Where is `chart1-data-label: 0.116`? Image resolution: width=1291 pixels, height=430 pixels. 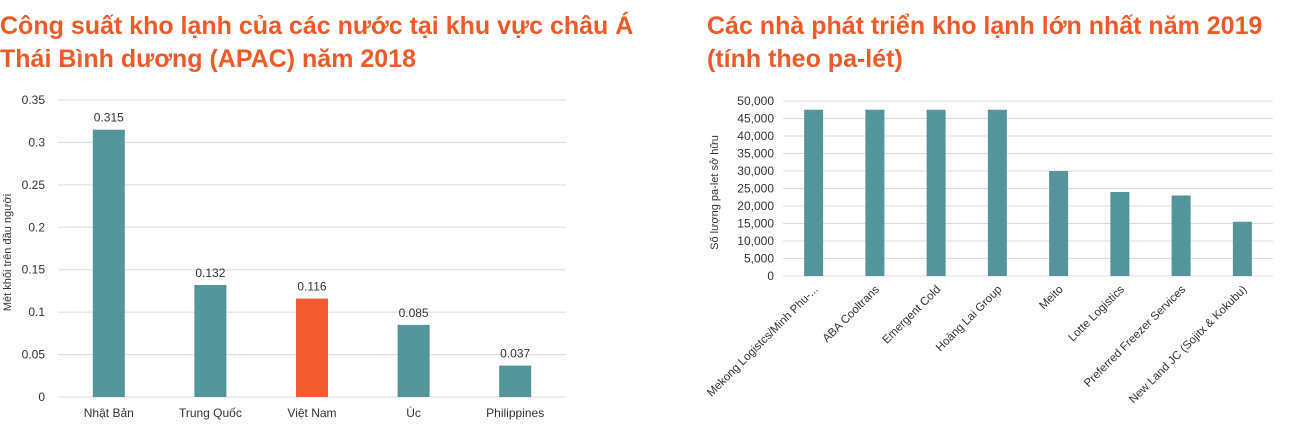 chart1-data-label: 0.116 is located at coordinates (311, 287).